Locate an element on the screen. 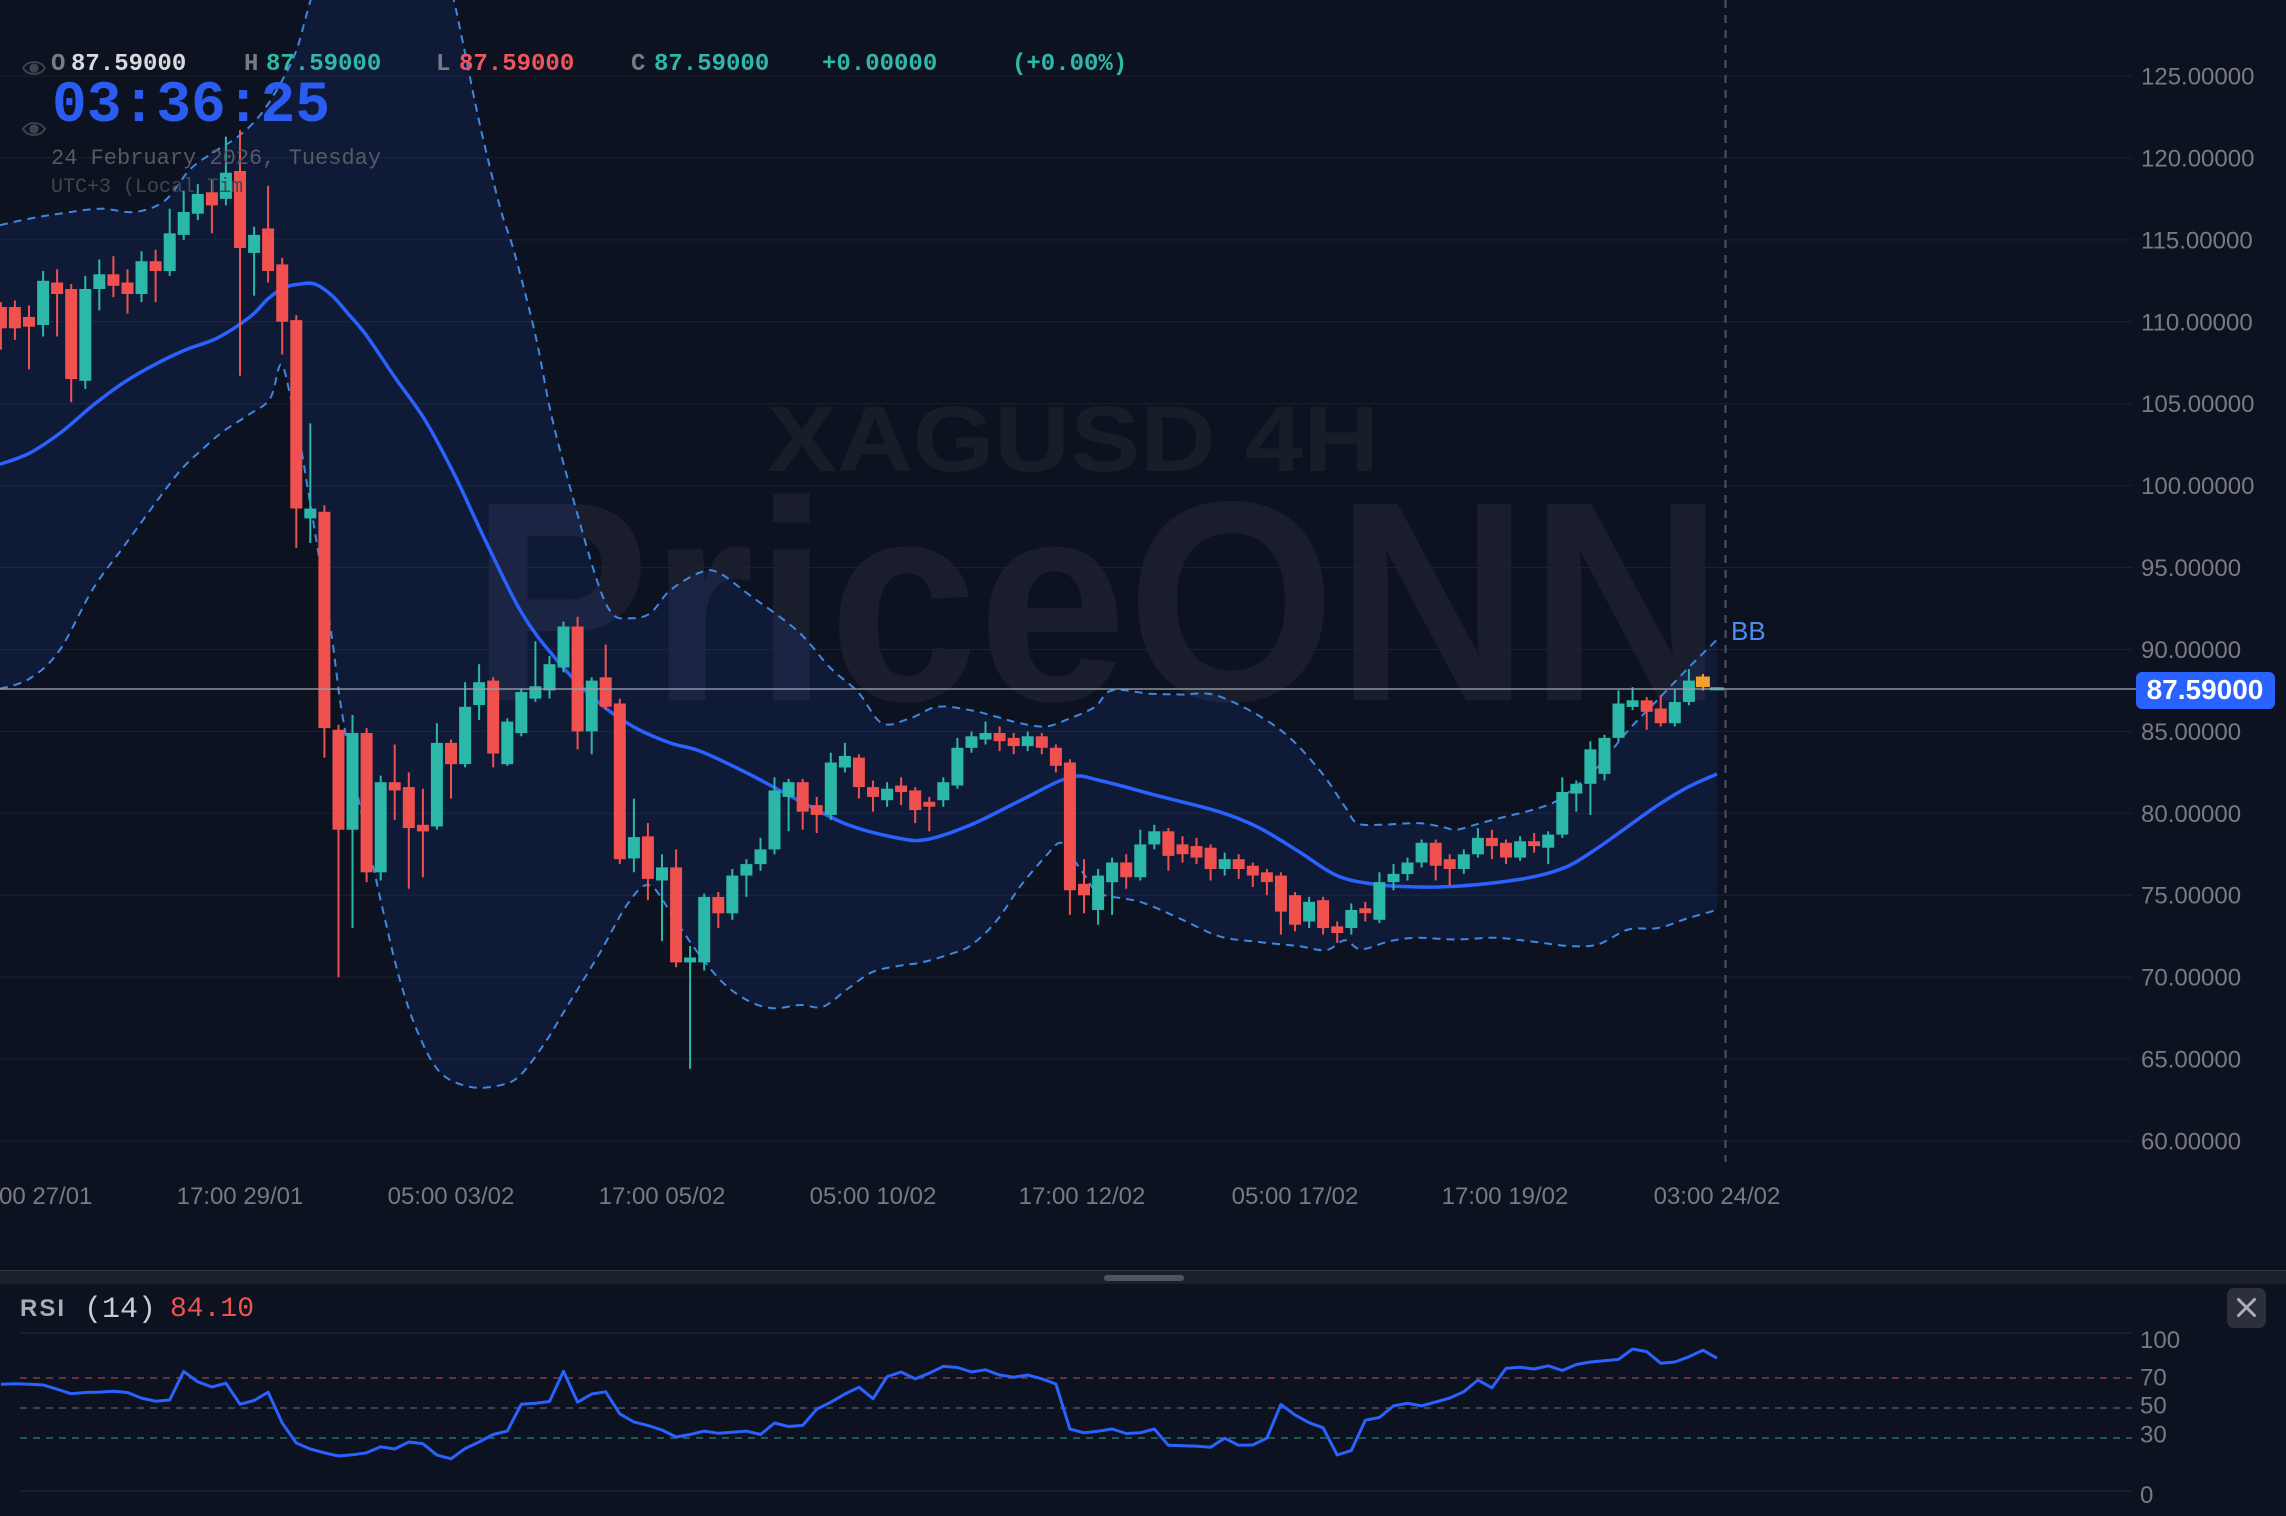 The width and height of the screenshot is (2286, 1516). svg-text: PriceONN is located at coordinates (1097, 602).